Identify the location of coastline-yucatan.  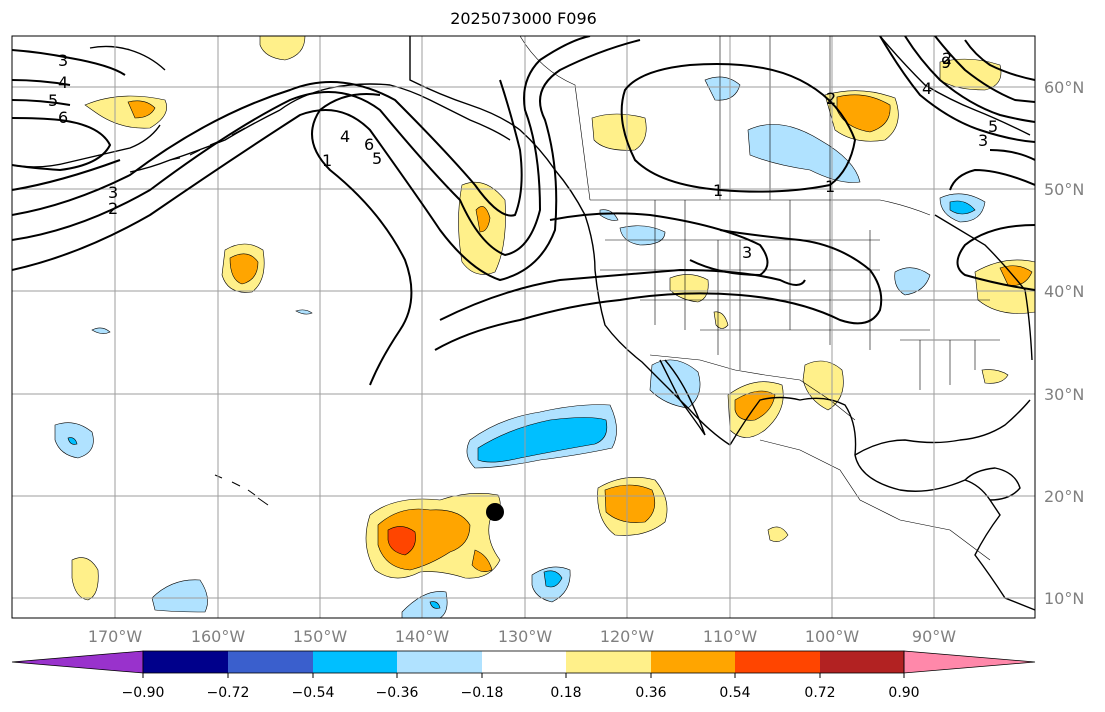
(992, 484).